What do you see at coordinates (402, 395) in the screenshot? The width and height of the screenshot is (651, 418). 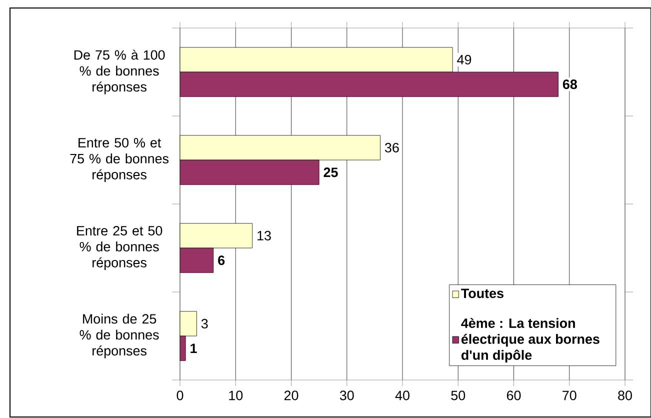 I see `x-tick-label: 40` at bounding box center [402, 395].